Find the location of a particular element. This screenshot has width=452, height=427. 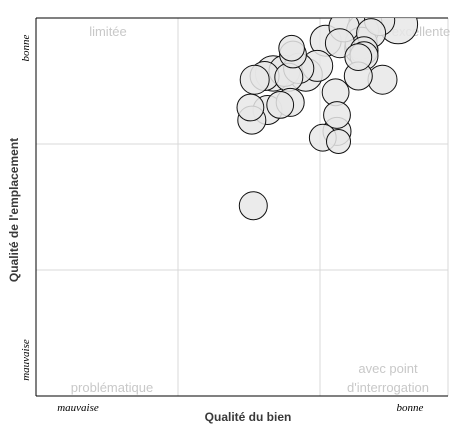

y-tick-label-high: bonne is located at coordinates (26, 47).